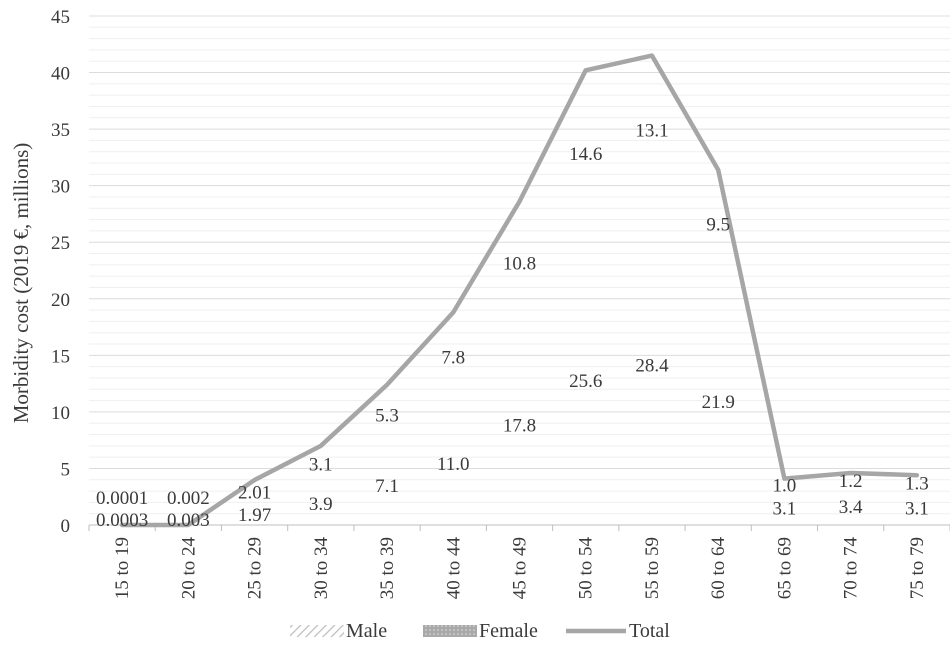 The width and height of the screenshot is (950, 652). I want to click on x-tick-label: 60 to 64, so click(718, 568).